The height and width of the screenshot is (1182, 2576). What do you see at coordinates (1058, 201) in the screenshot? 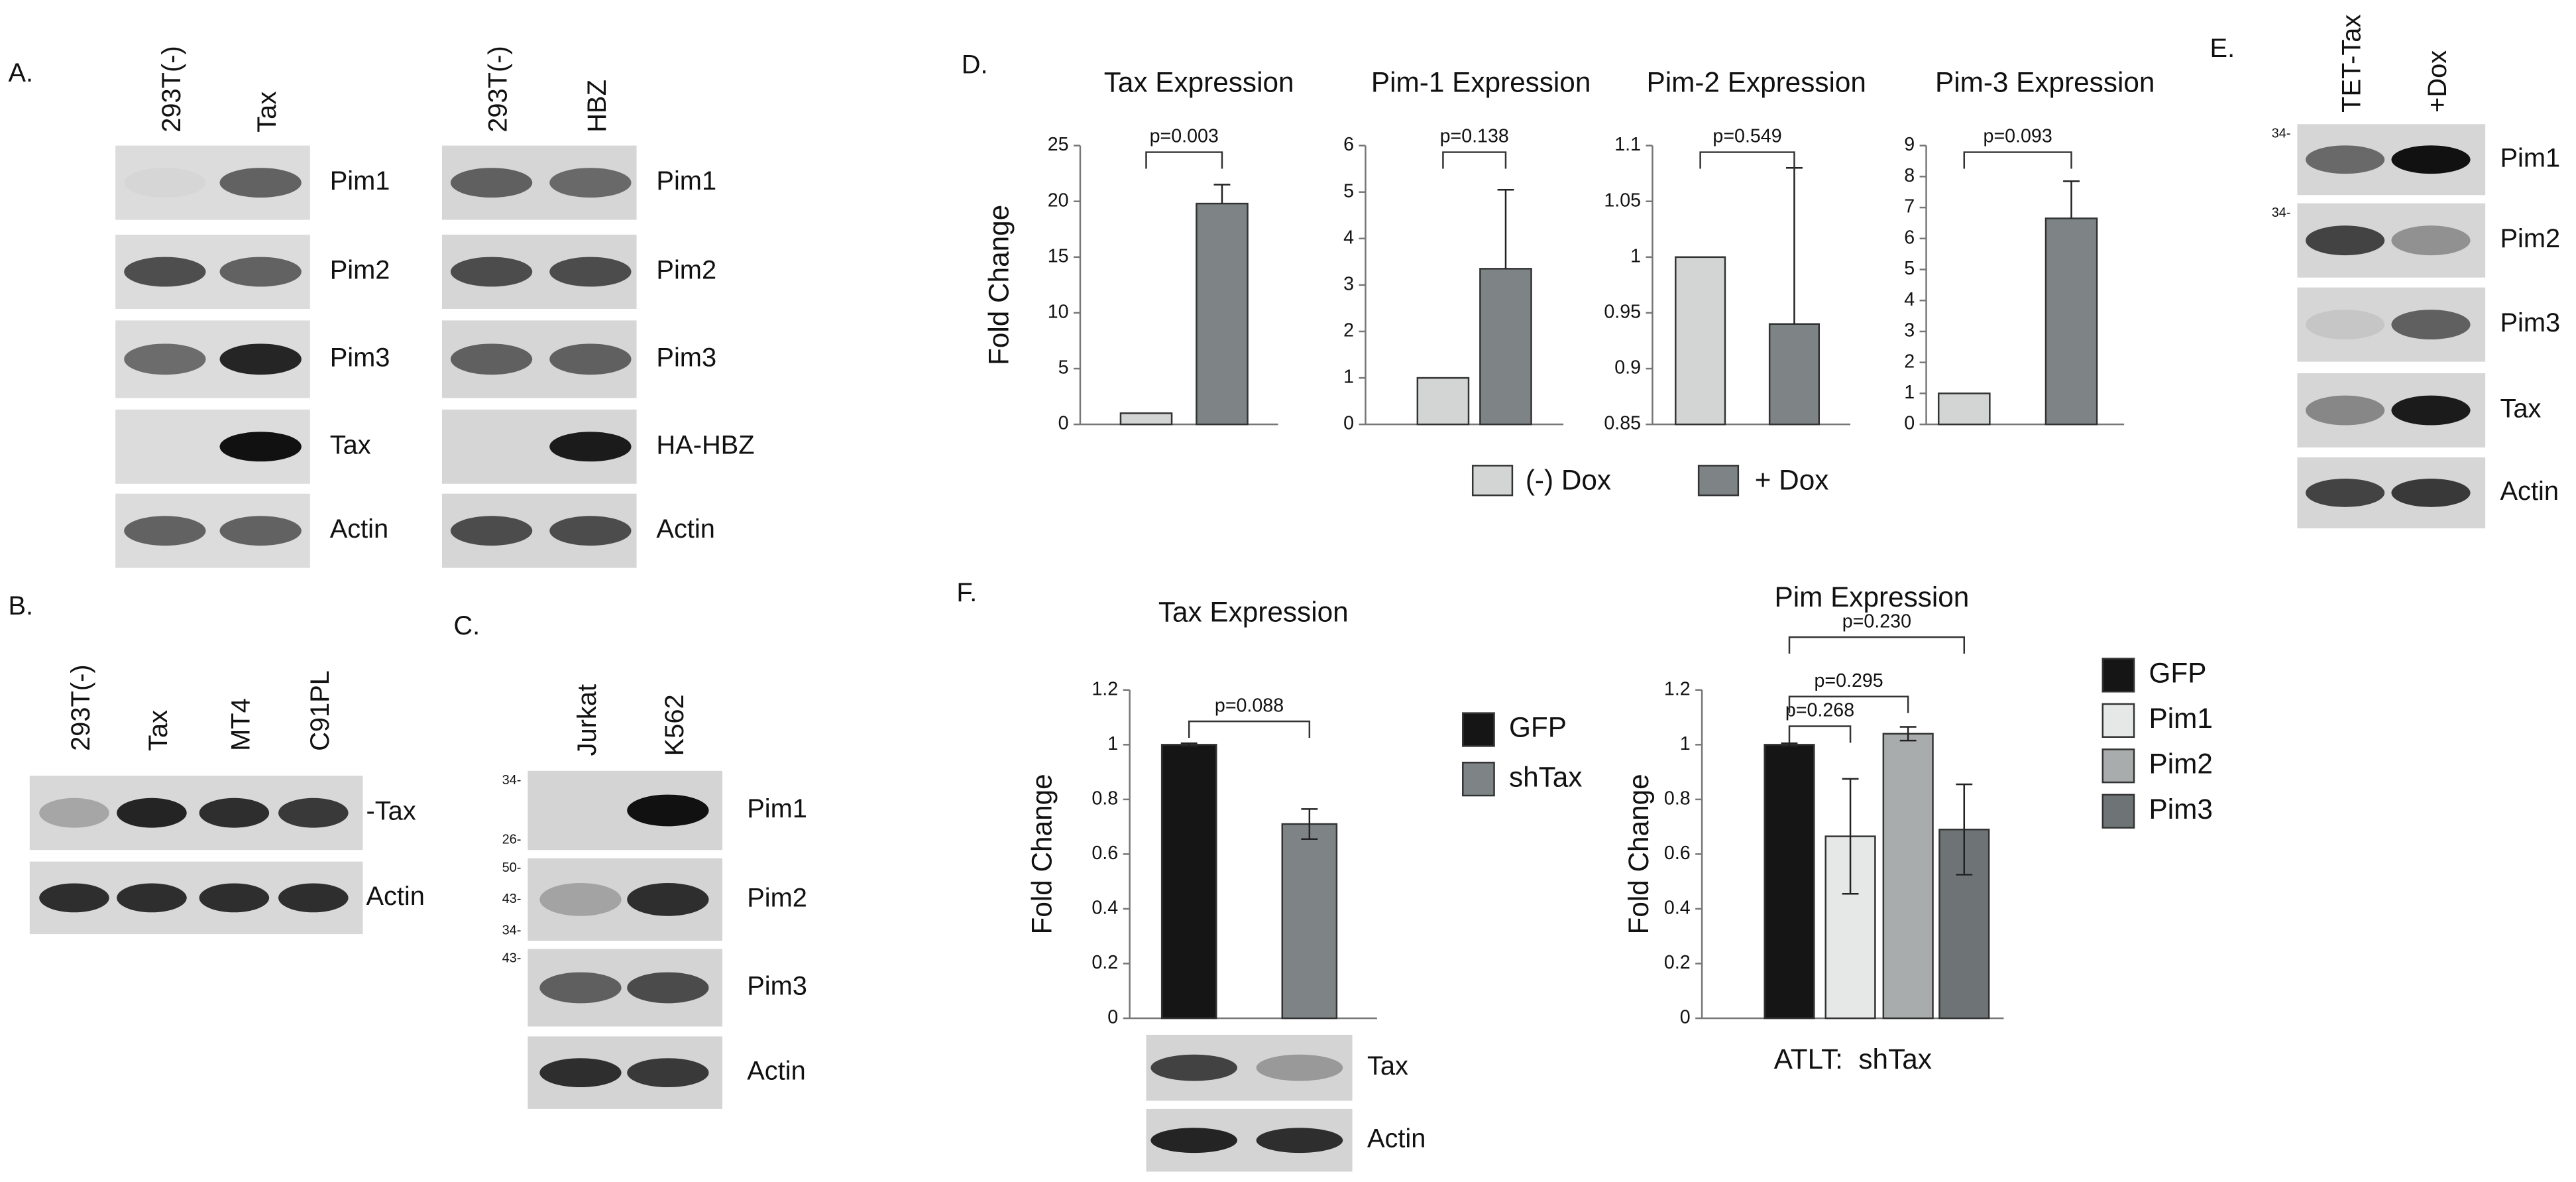
I see `y-tick-label: 20` at bounding box center [1058, 201].